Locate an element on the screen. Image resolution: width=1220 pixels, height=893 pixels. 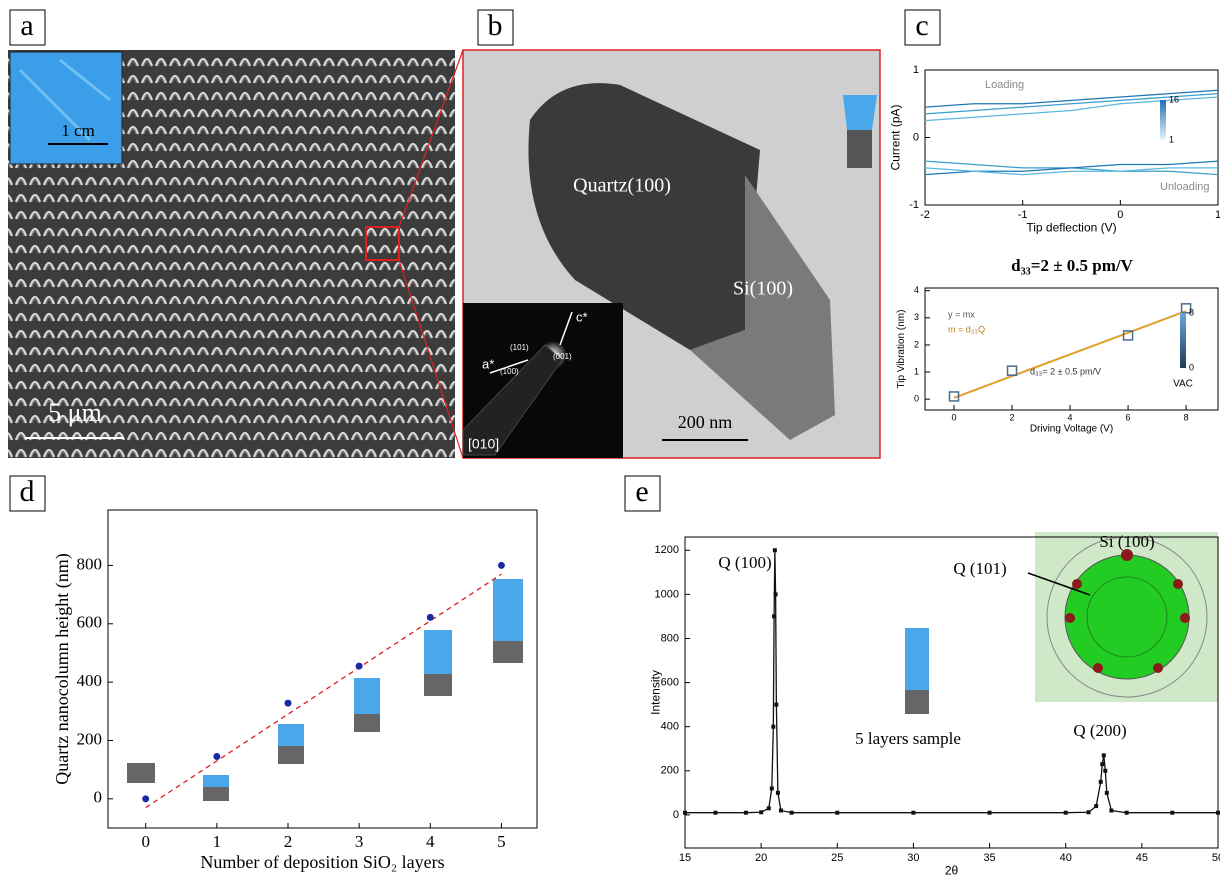
pole-figure-grid is located at coordinates (1127, 617).